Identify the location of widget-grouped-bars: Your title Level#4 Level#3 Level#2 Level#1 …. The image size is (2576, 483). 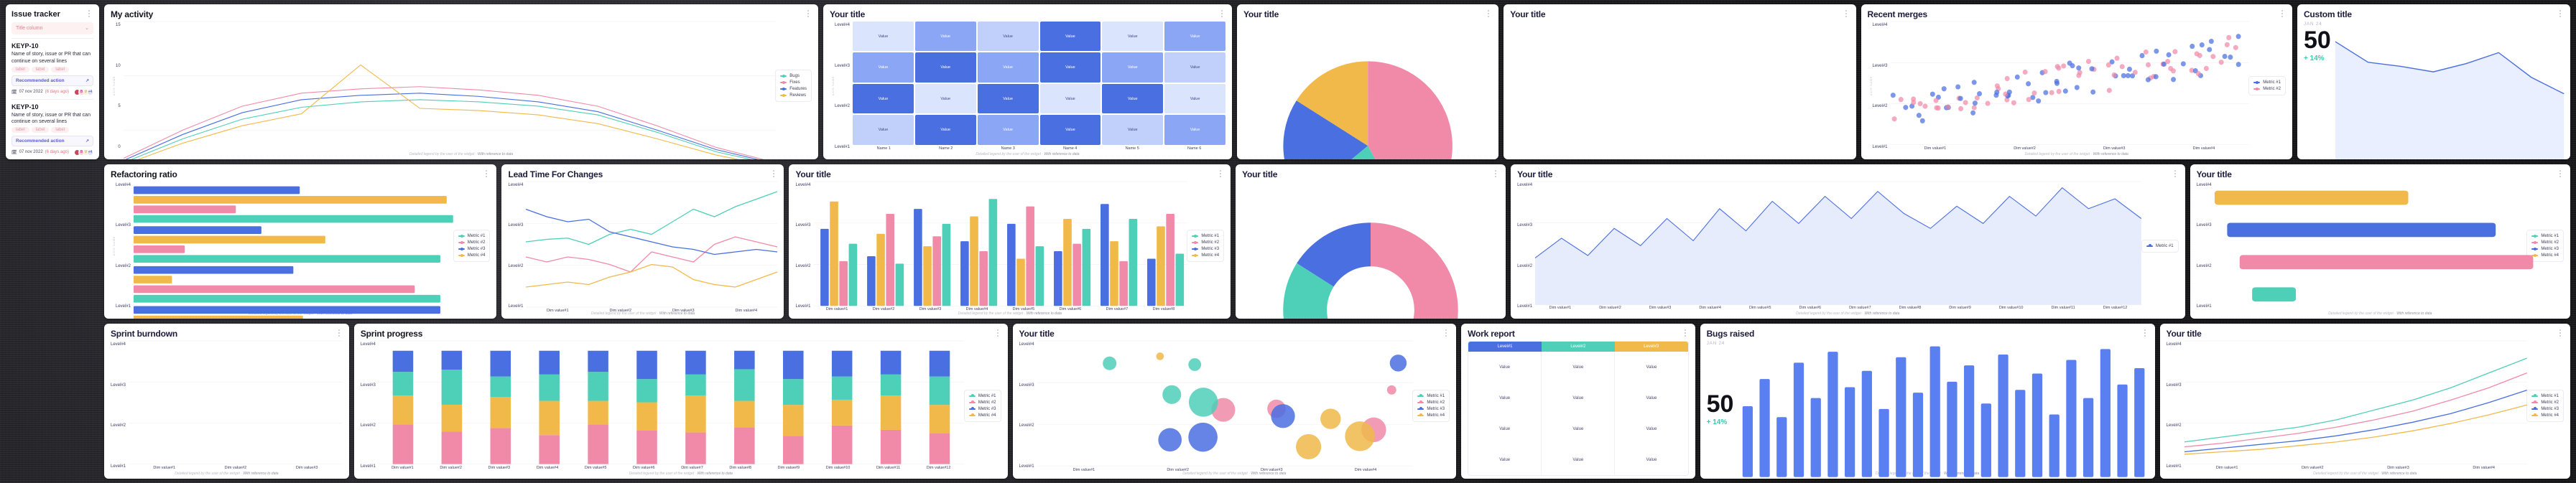
(1010, 241).